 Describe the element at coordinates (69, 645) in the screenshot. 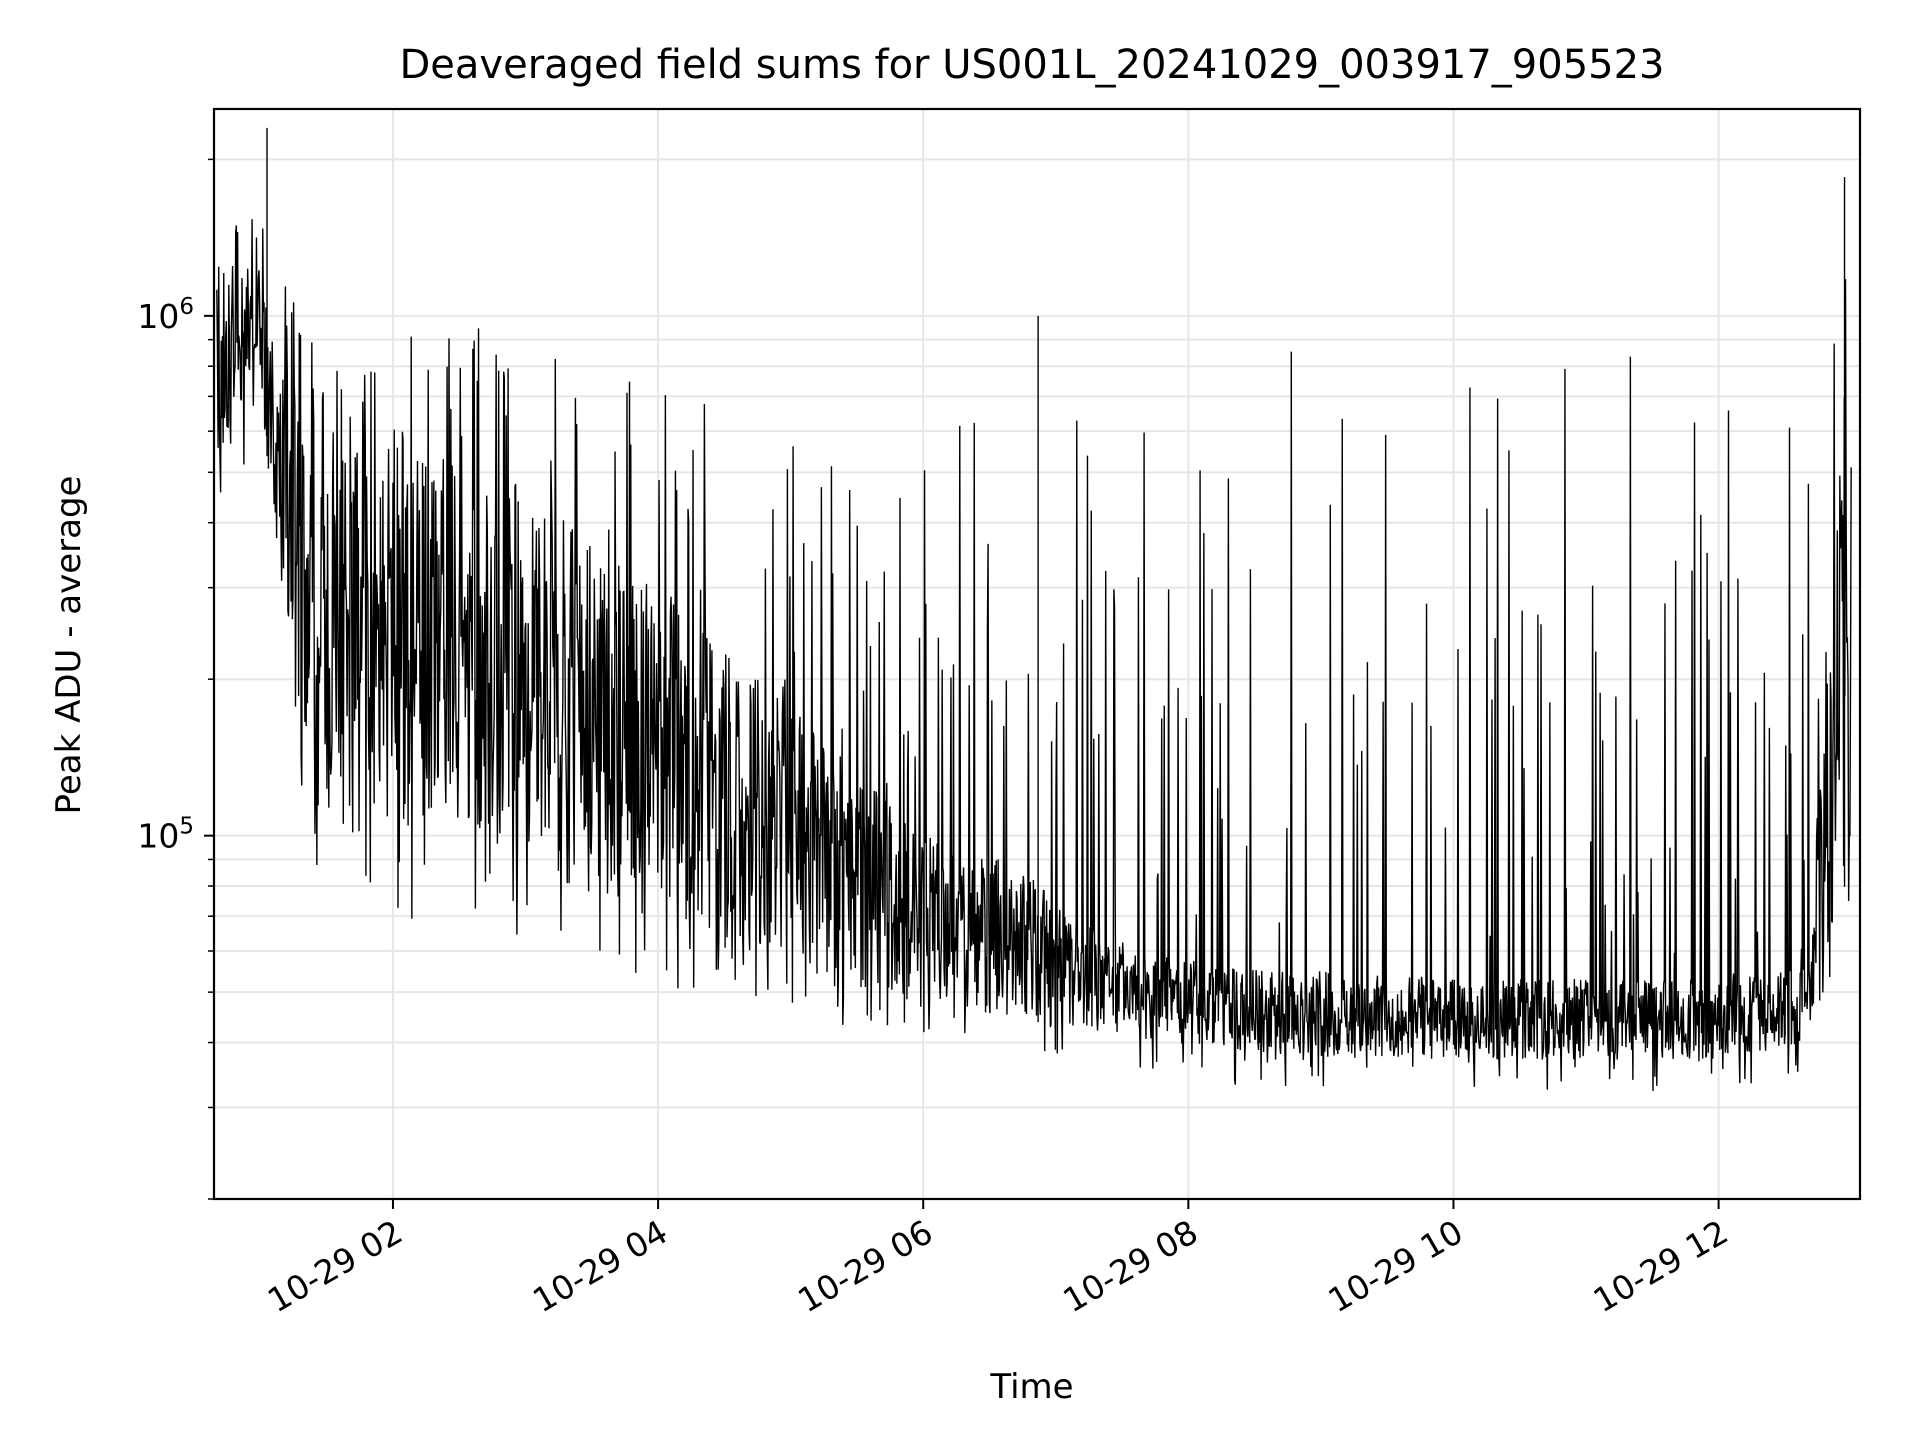

I see `y-axis-label: Peak ADU - average` at that location.